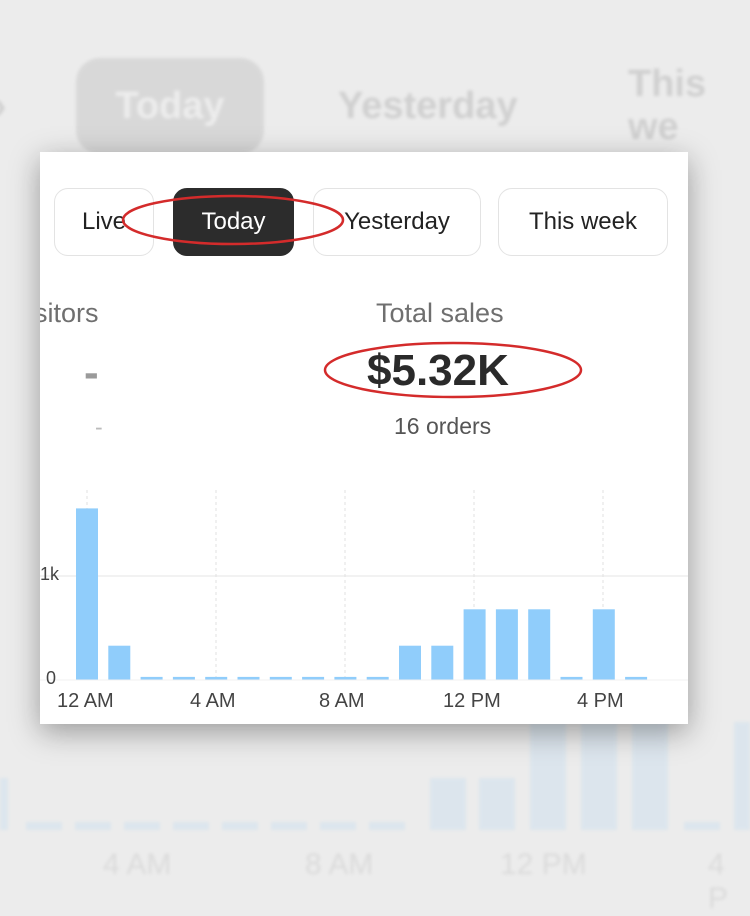 The height and width of the screenshot is (916, 750). Describe the element at coordinates (345, 678) in the screenshot. I see `bar-8-am` at that location.